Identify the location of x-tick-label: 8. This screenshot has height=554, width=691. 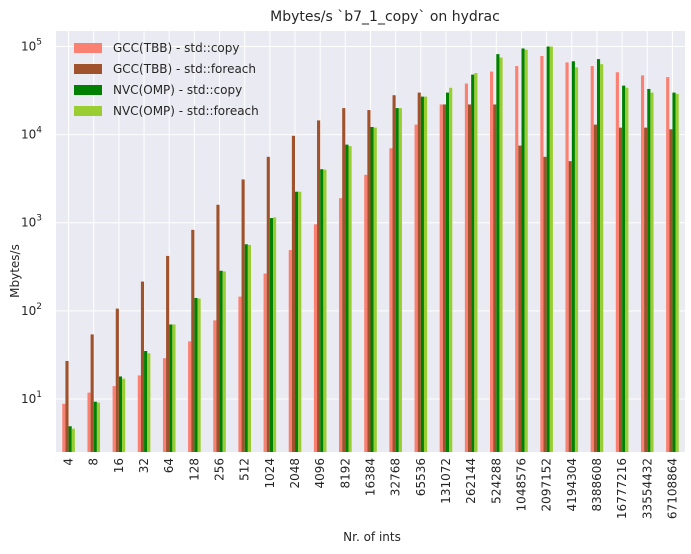
(94, 462).